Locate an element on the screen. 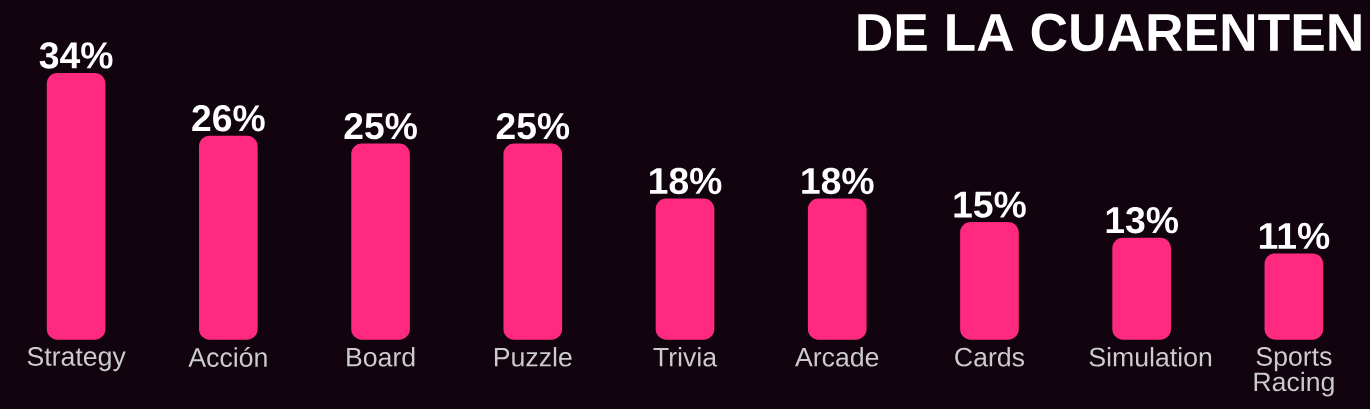  data-label: 34% is located at coordinates (76, 55).